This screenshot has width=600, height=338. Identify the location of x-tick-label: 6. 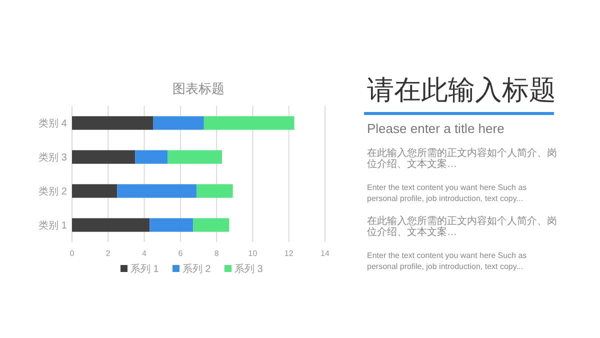
(181, 253).